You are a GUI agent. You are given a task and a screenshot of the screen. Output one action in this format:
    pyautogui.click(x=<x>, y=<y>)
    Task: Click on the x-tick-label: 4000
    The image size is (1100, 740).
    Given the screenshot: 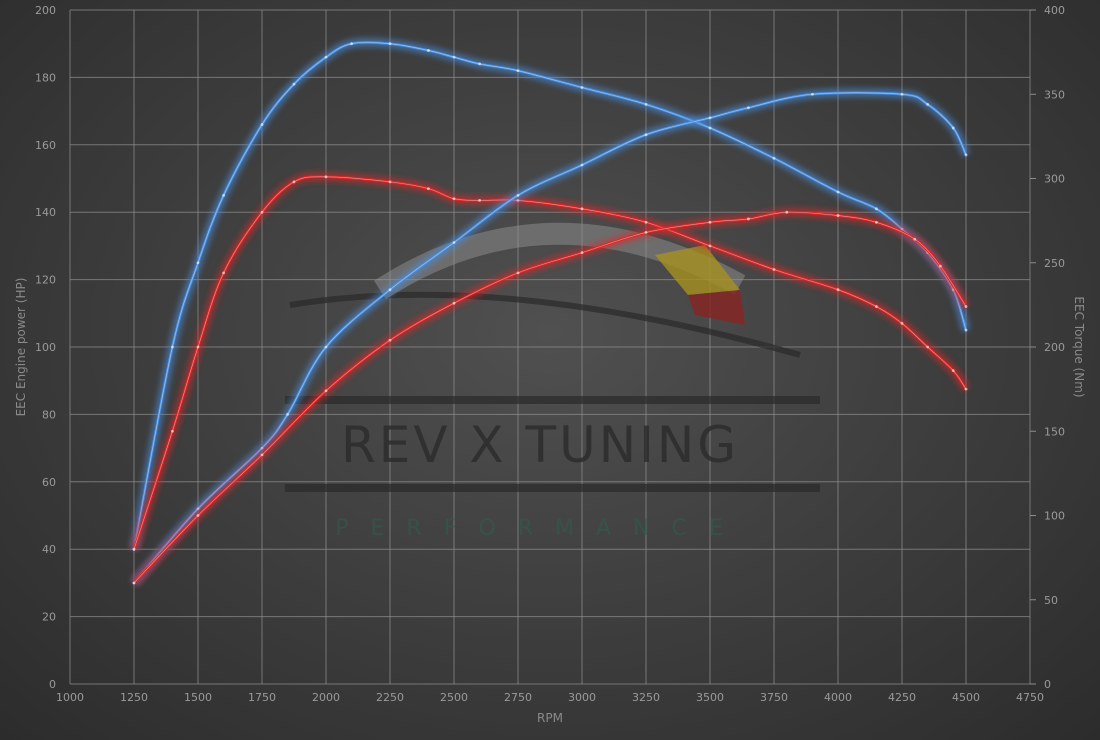 What is the action you would take?
    pyautogui.click(x=838, y=697)
    